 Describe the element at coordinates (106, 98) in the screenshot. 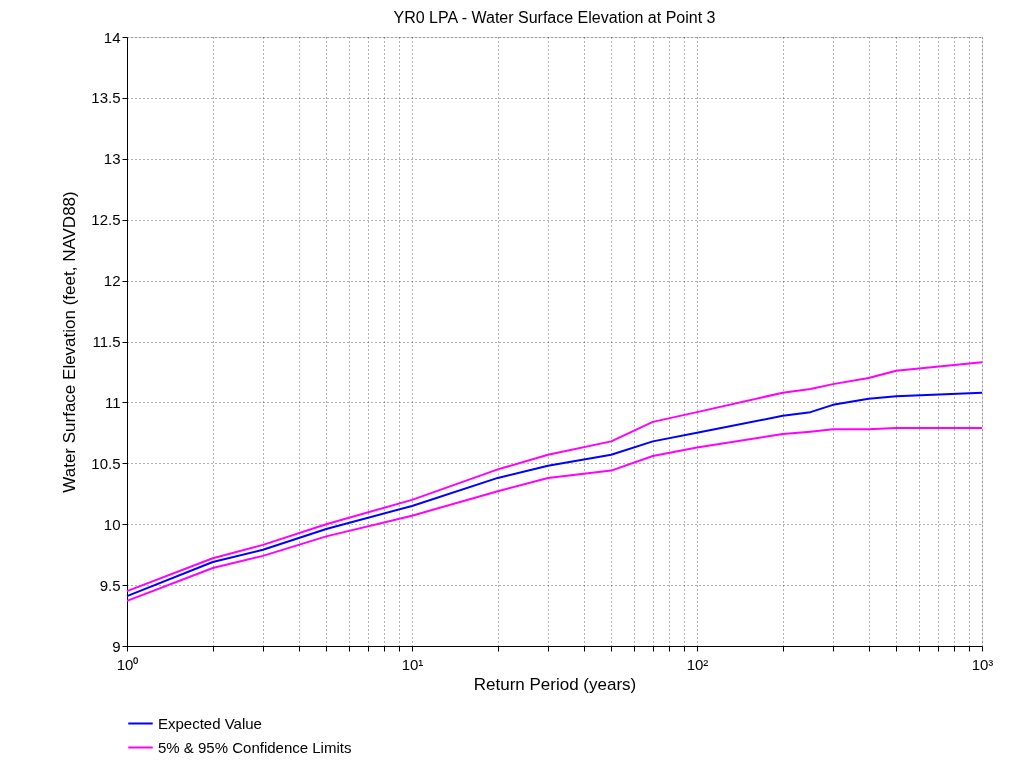

I see `y-tick-label: 13.5` at that location.